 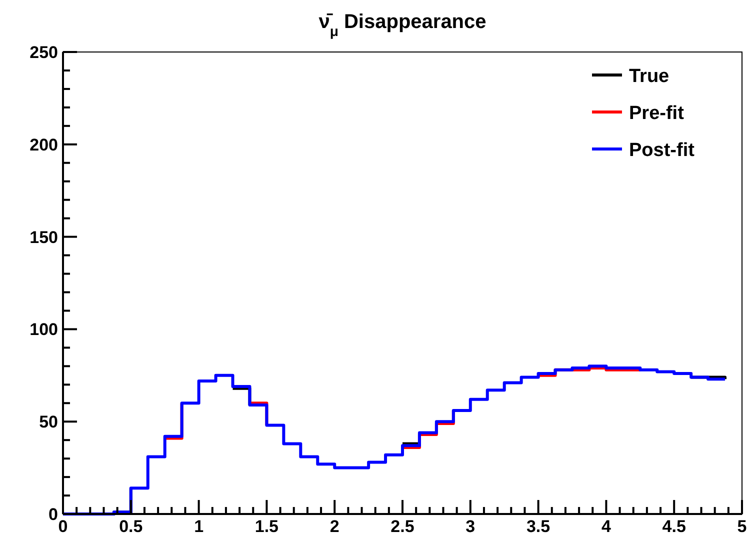 What do you see at coordinates (131, 526) in the screenshot?
I see `x-tick-label: 0.5` at bounding box center [131, 526].